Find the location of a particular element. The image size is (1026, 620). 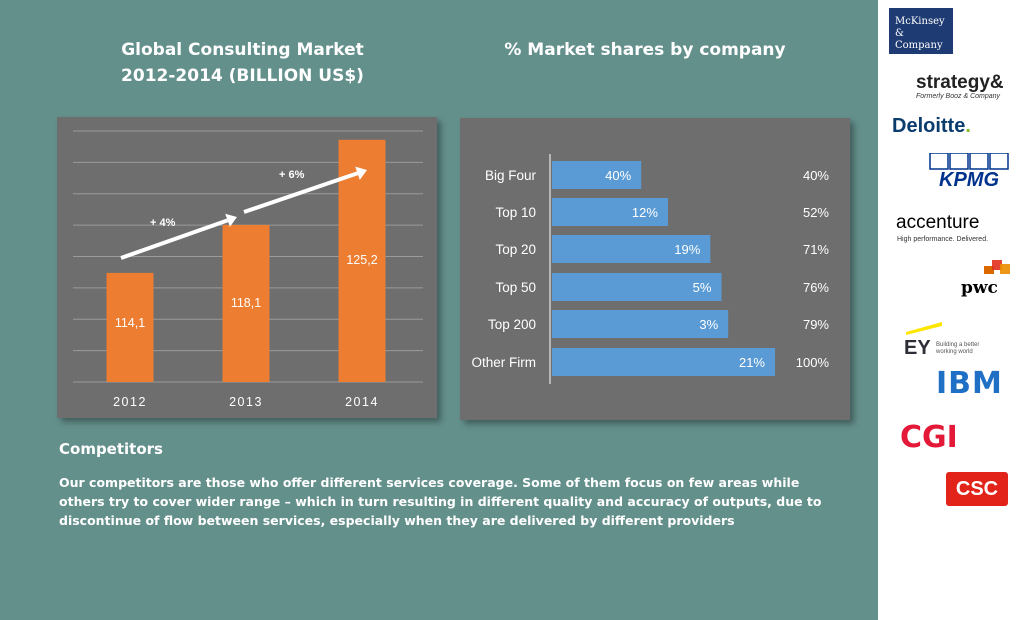

growth-annotation: + 6% is located at coordinates (292, 175).